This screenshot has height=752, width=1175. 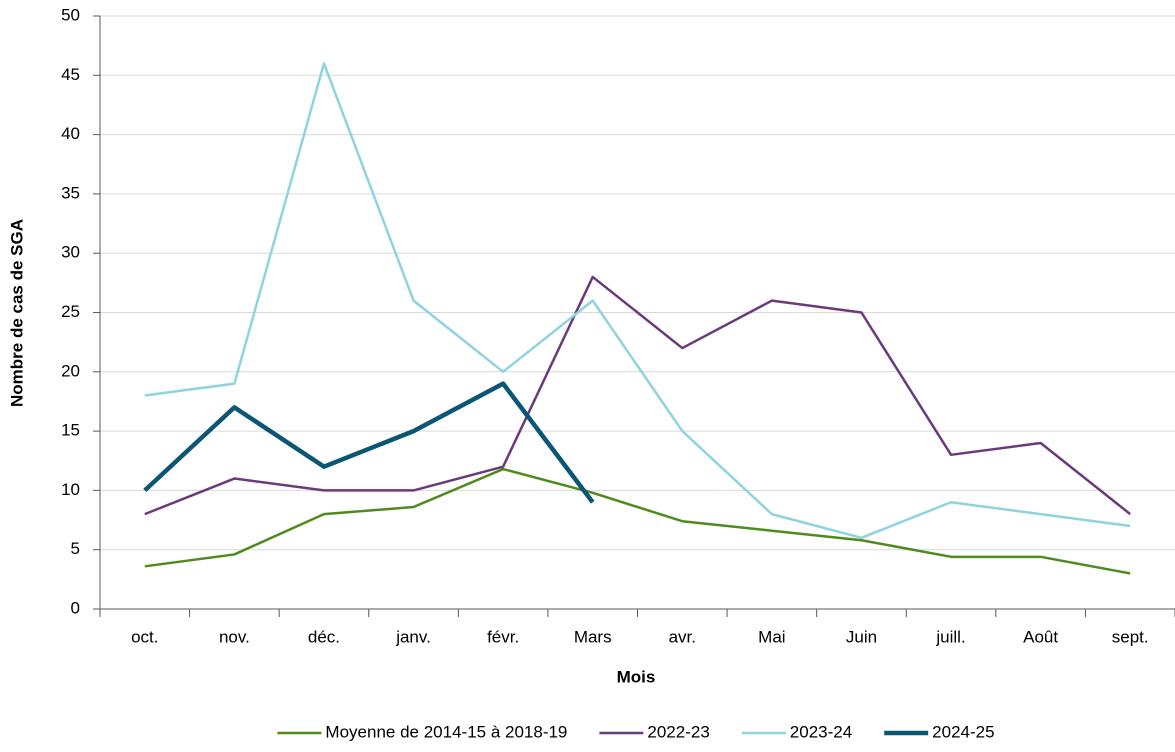 What do you see at coordinates (821, 731) in the screenshot?
I see `legend-label: 2023-24` at bounding box center [821, 731].